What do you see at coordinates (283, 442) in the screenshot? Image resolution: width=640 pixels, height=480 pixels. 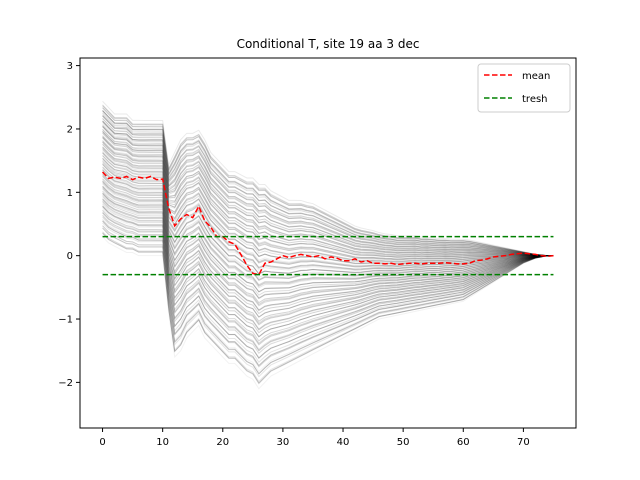 I see `x-tick-label: 30` at bounding box center [283, 442].